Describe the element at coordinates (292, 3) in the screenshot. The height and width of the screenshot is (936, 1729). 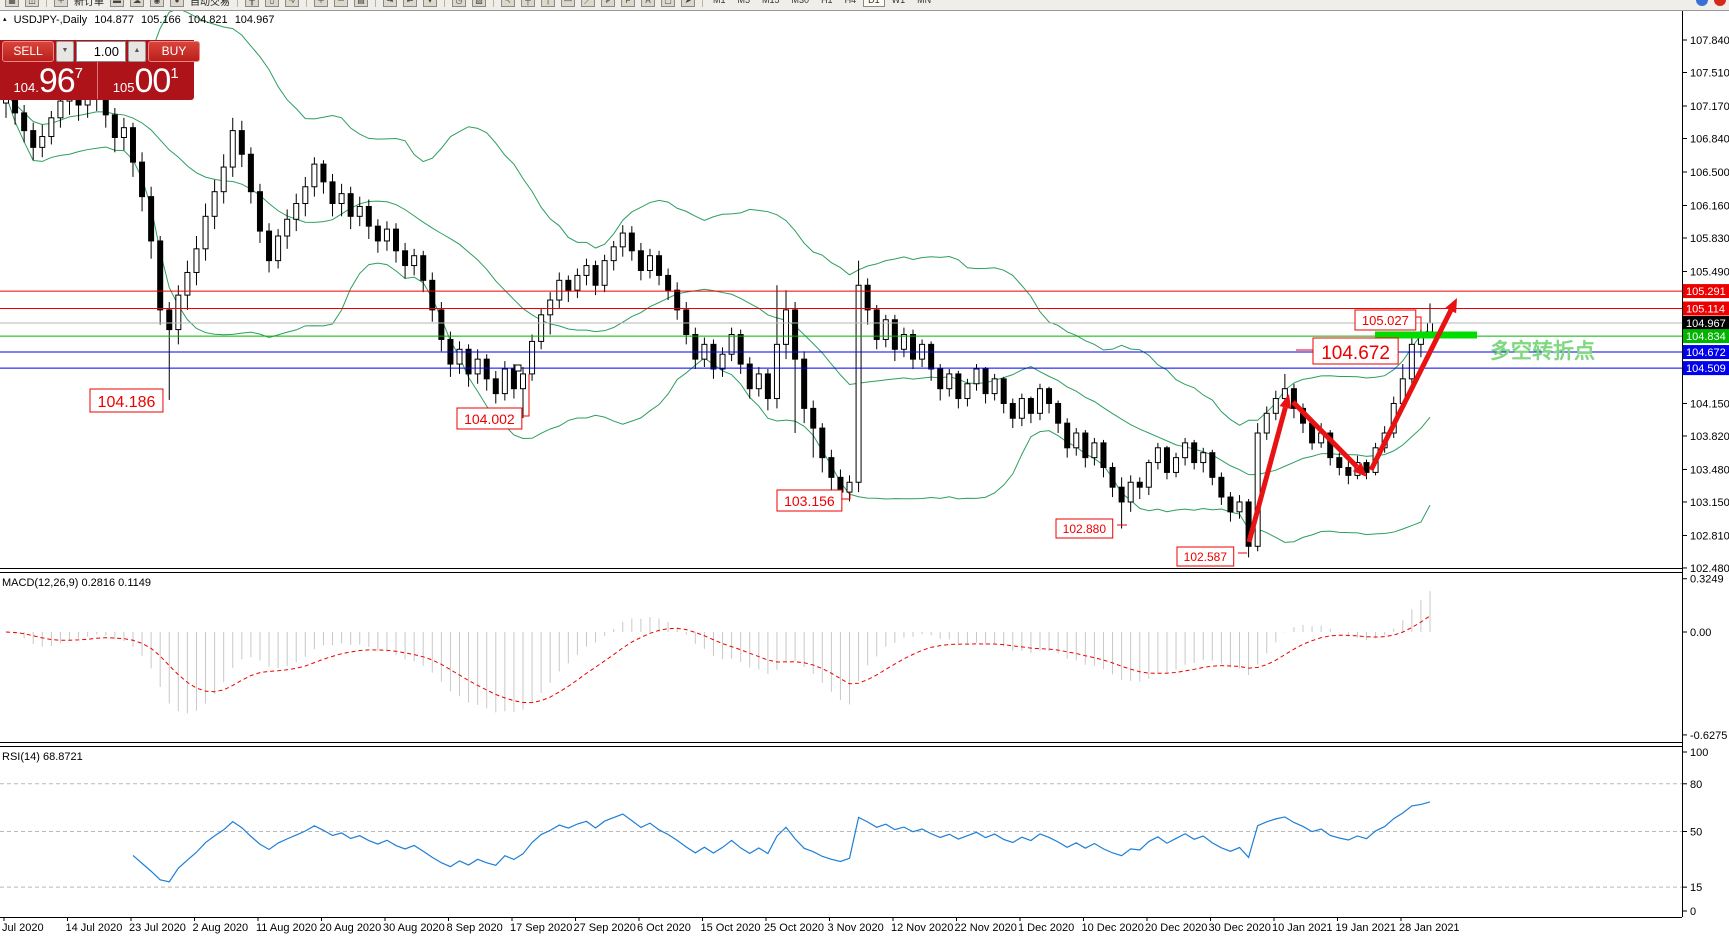
I see `line-chart-icon: ∿` at that location.